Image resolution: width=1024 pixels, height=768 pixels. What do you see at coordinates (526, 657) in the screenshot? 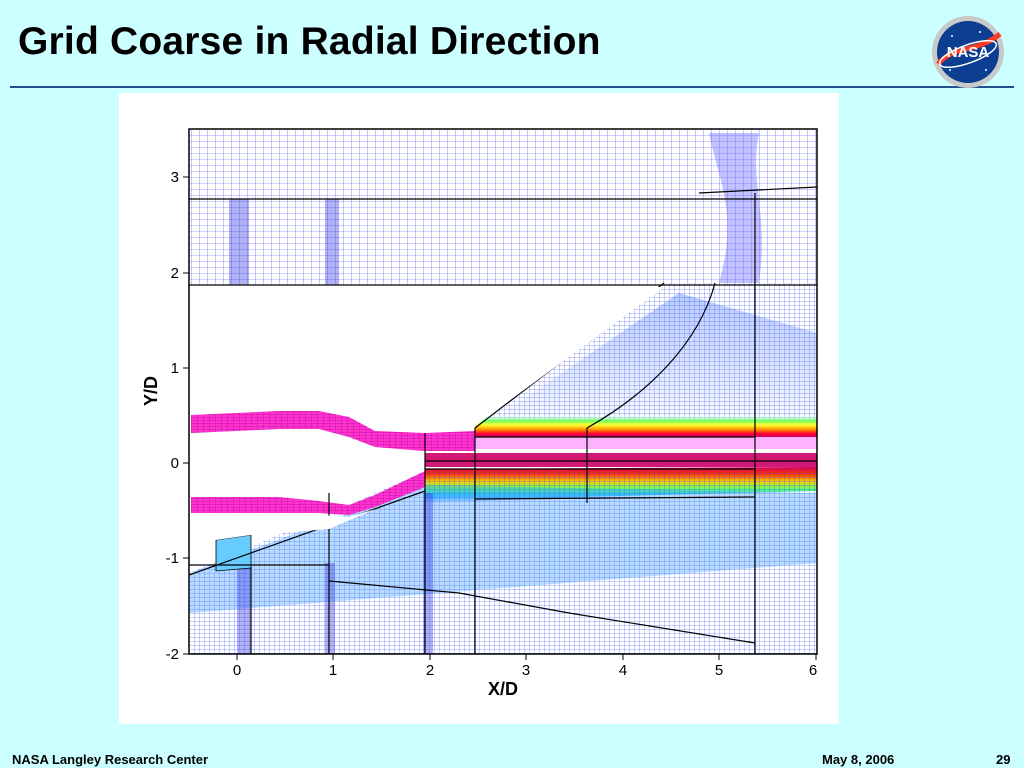
I see `x-axis` at bounding box center [526, 657].